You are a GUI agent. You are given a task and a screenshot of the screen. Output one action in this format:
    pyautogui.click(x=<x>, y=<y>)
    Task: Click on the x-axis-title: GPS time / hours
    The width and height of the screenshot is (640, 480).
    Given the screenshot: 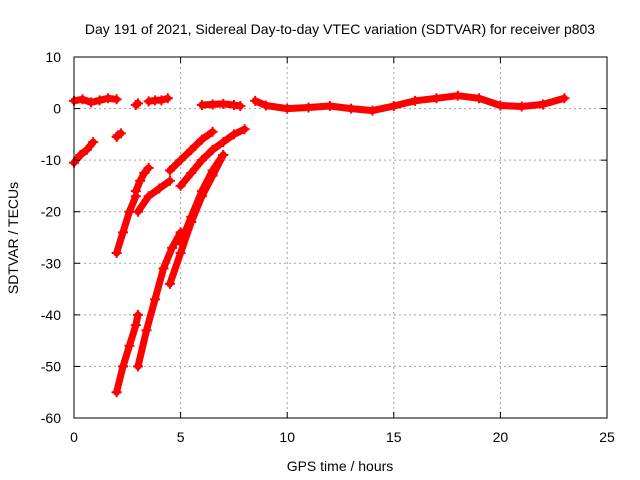 What is the action you would take?
    pyautogui.click(x=340, y=466)
    